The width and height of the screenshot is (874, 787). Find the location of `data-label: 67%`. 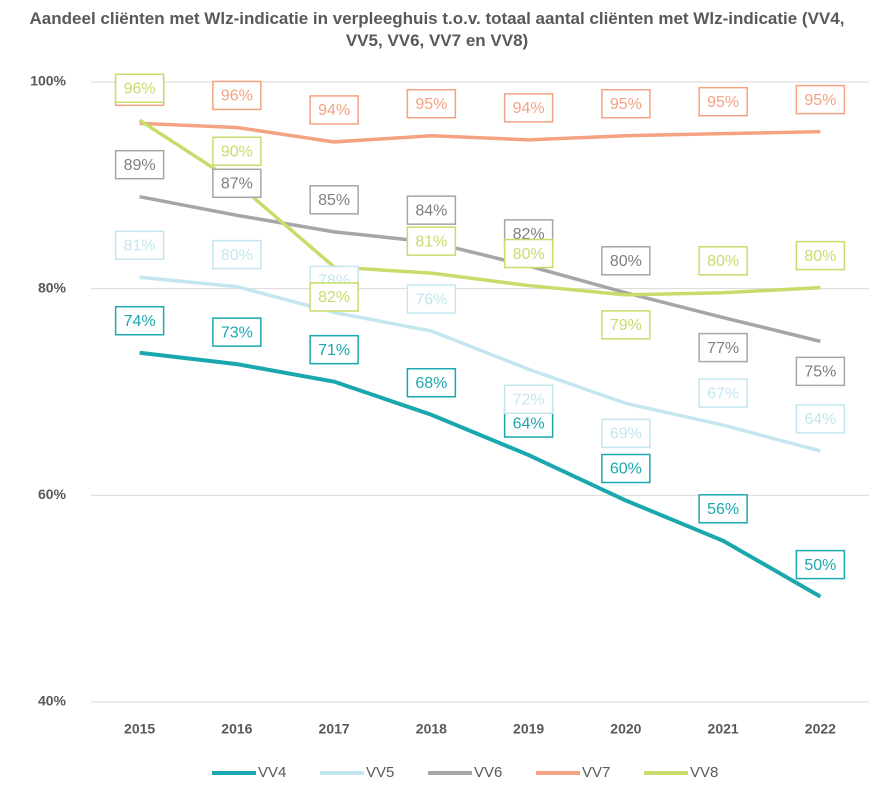

data-label: 67% is located at coordinates (723, 393).